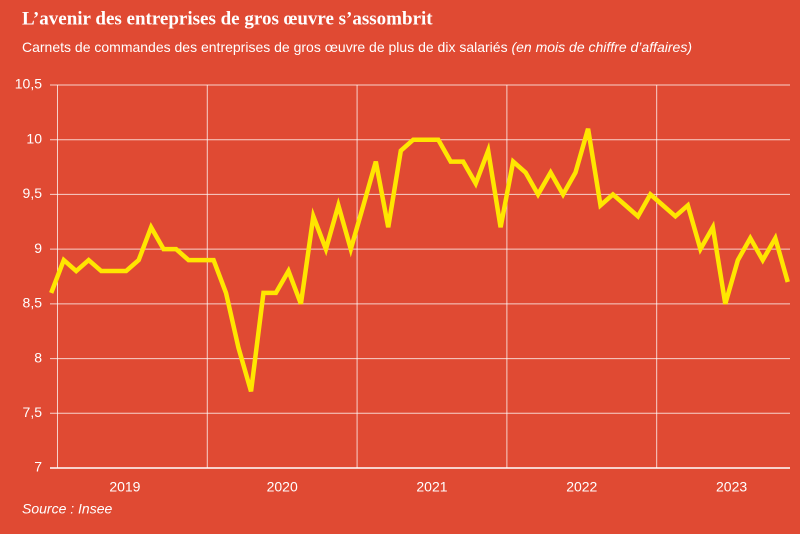 The width and height of the screenshot is (800, 534). I want to click on y-tick-label: 10, so click(34, 138).